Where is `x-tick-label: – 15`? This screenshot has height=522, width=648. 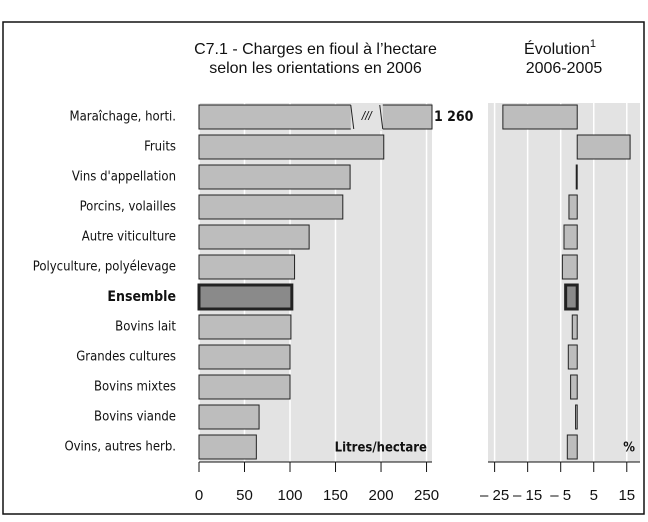 x-tick-label: – 15 is located at coordinates (527, 495).